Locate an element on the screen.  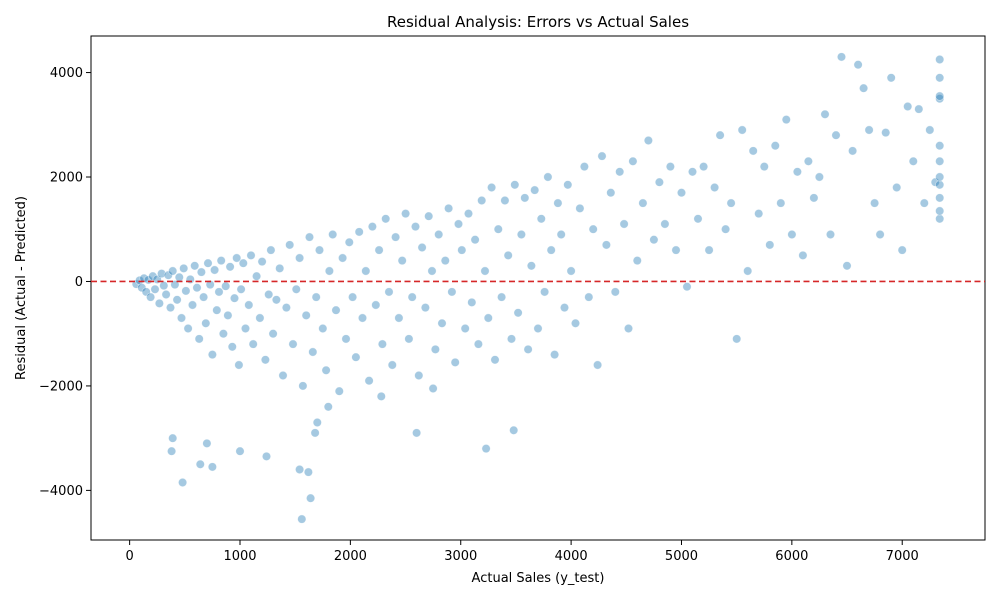
y-tick-label: −4000 is located at coordinates (61, 491).